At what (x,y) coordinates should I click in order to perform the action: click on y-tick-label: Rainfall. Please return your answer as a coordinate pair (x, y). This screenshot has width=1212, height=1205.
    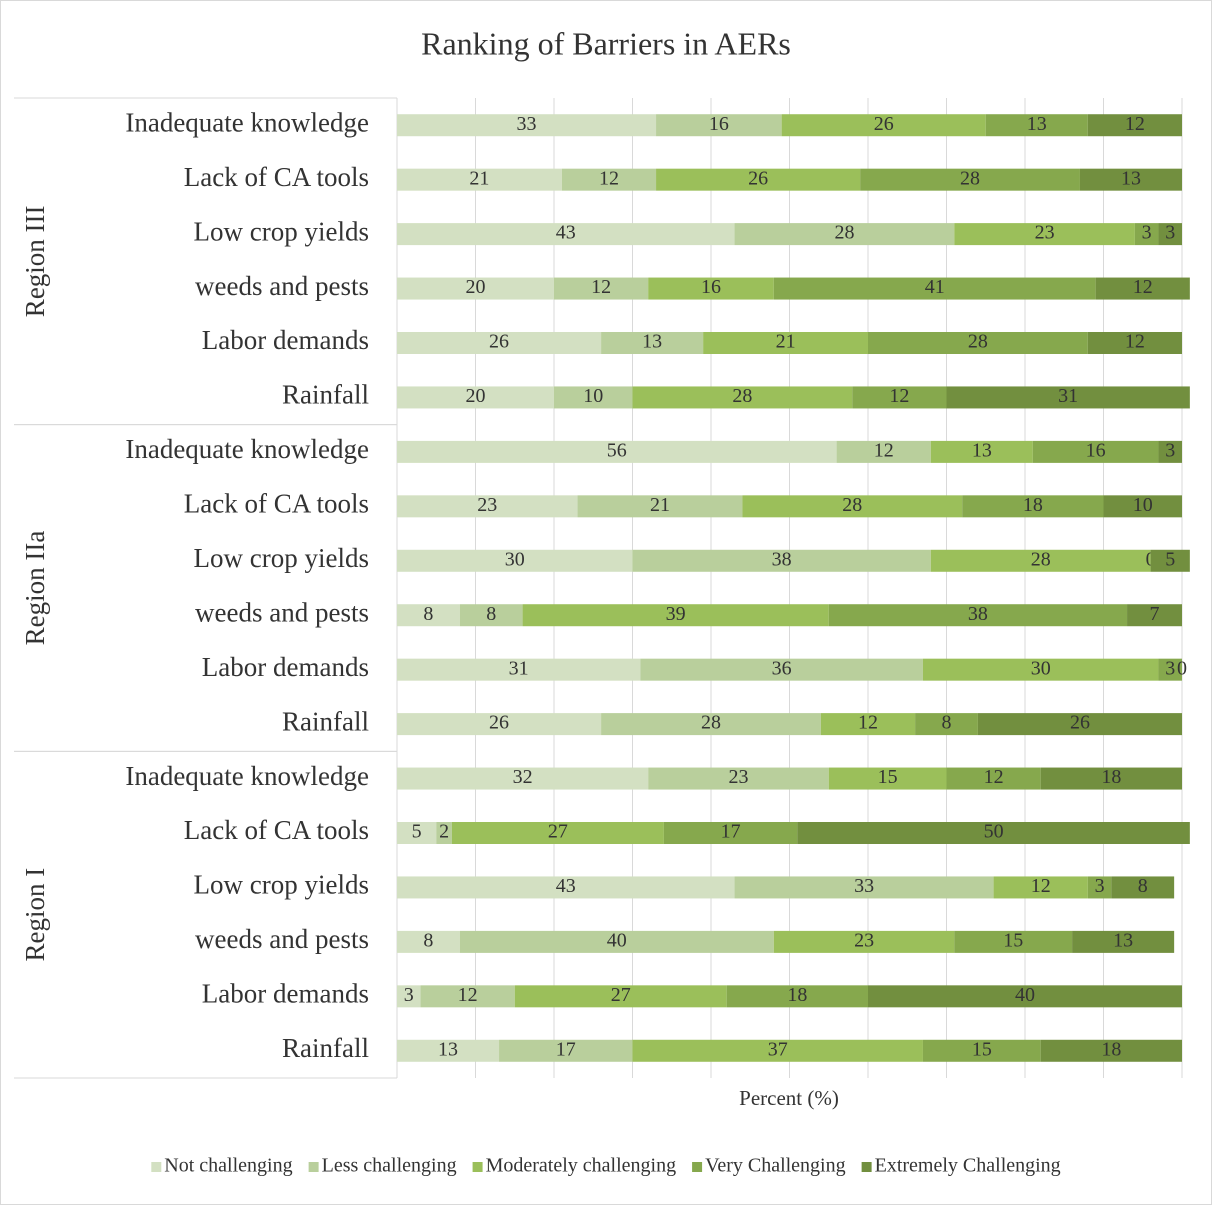
    Looking at the image, I should click on (325, 1048).